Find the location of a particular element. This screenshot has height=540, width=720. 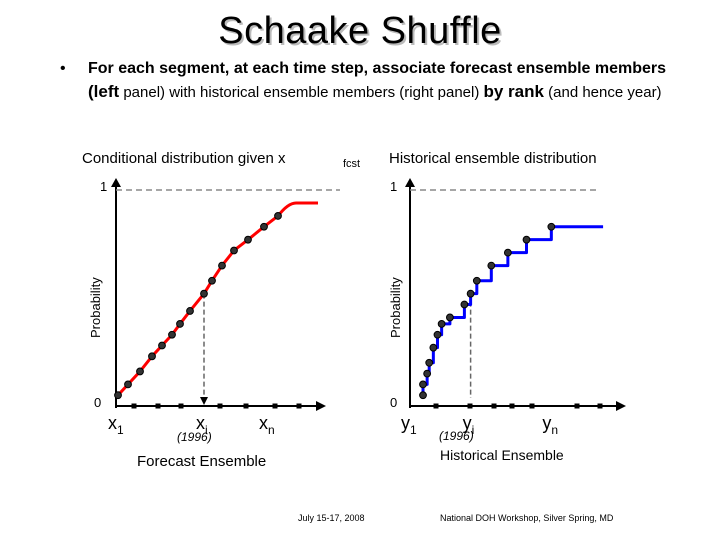

left-xi-note: (1996) is located at coordinates (194, 437).